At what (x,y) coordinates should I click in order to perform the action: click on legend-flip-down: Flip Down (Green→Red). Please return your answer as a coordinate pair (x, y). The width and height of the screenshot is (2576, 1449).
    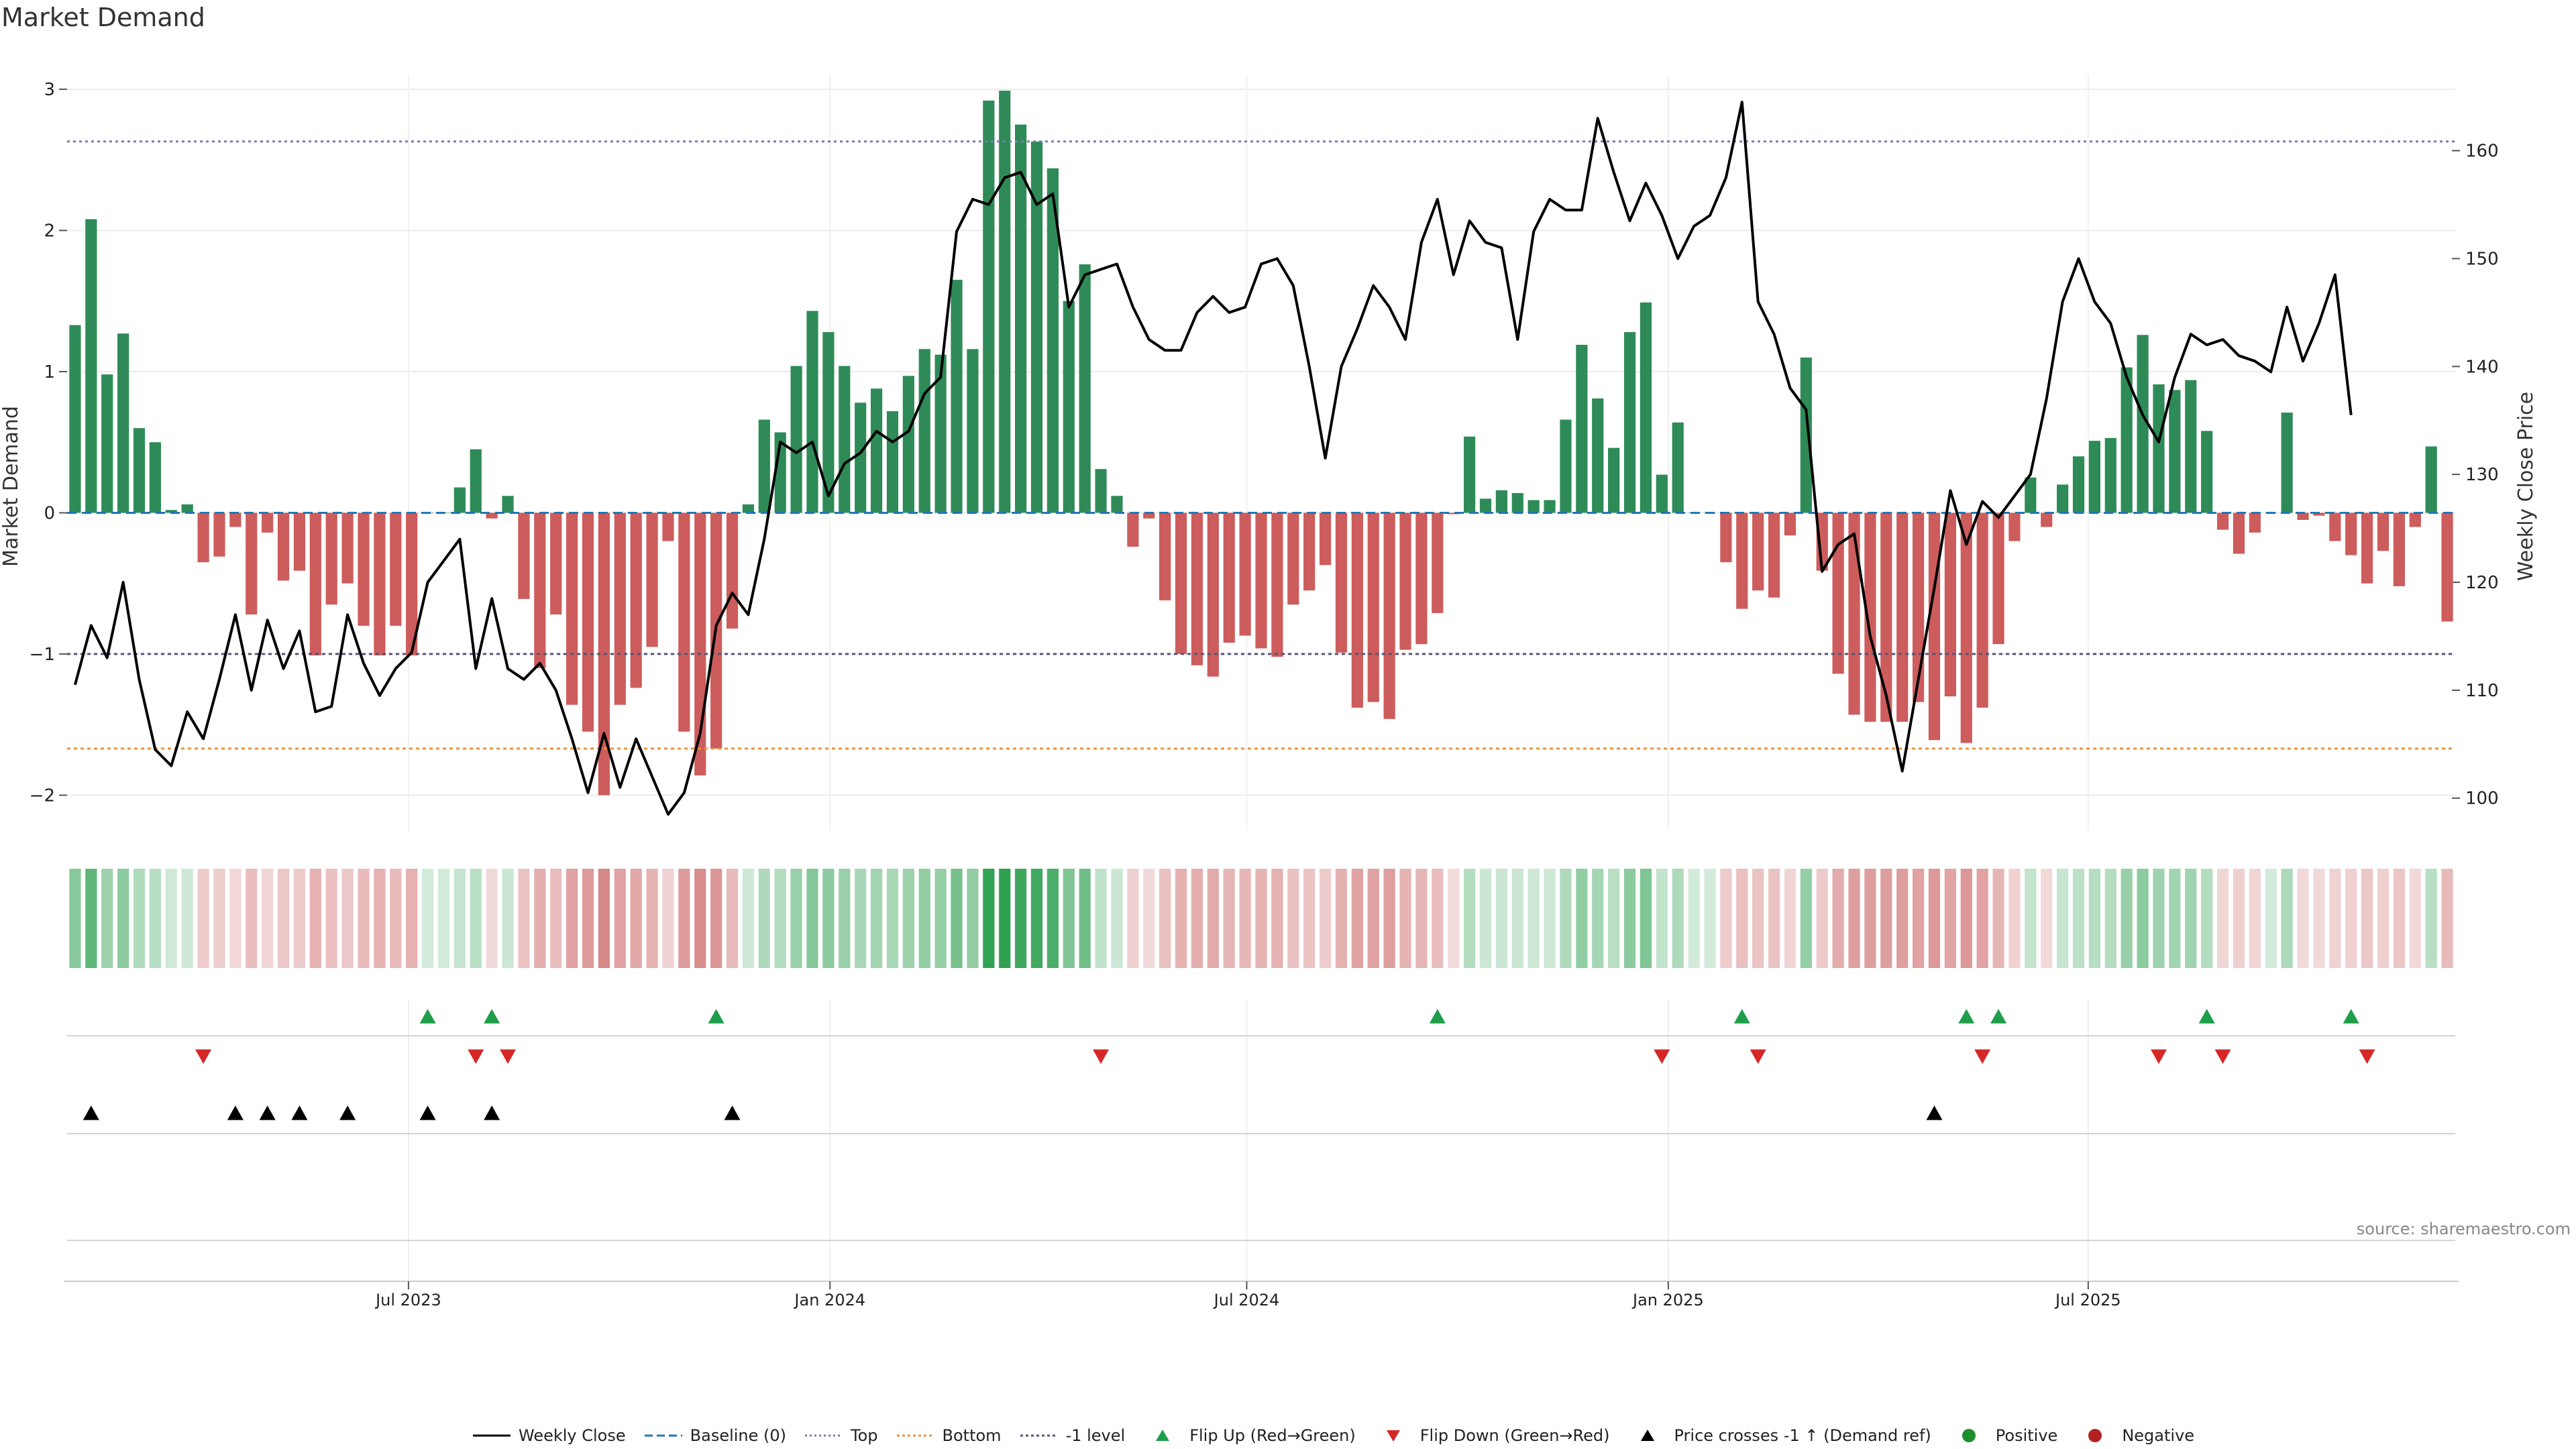
    Looking at the image, I should click on (1492, 1435).